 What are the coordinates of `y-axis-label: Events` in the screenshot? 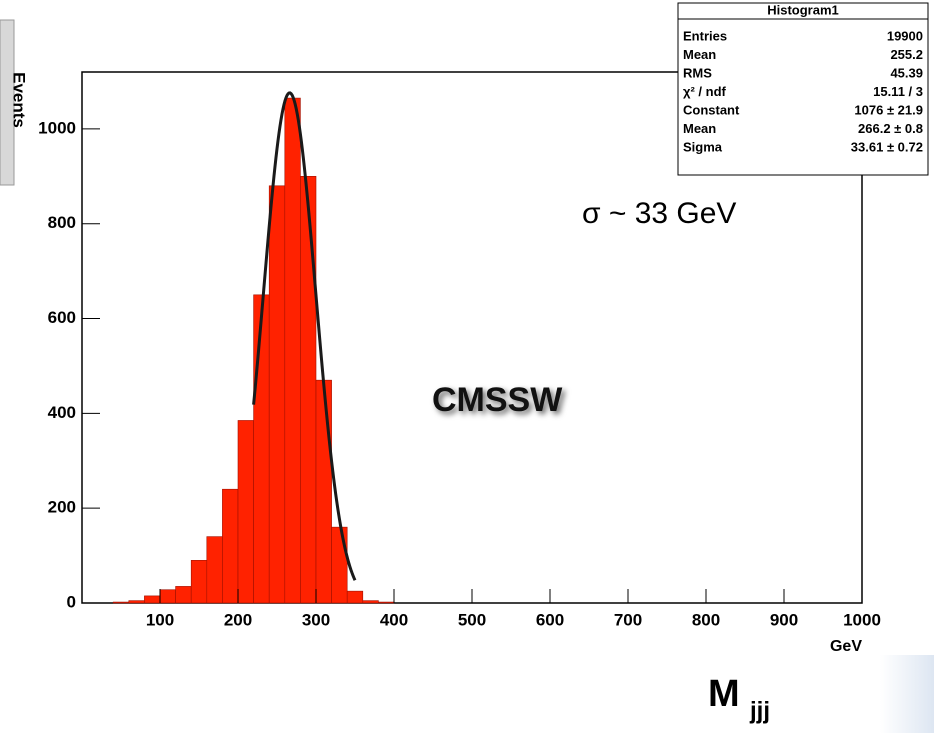 It's located at (19, 100).